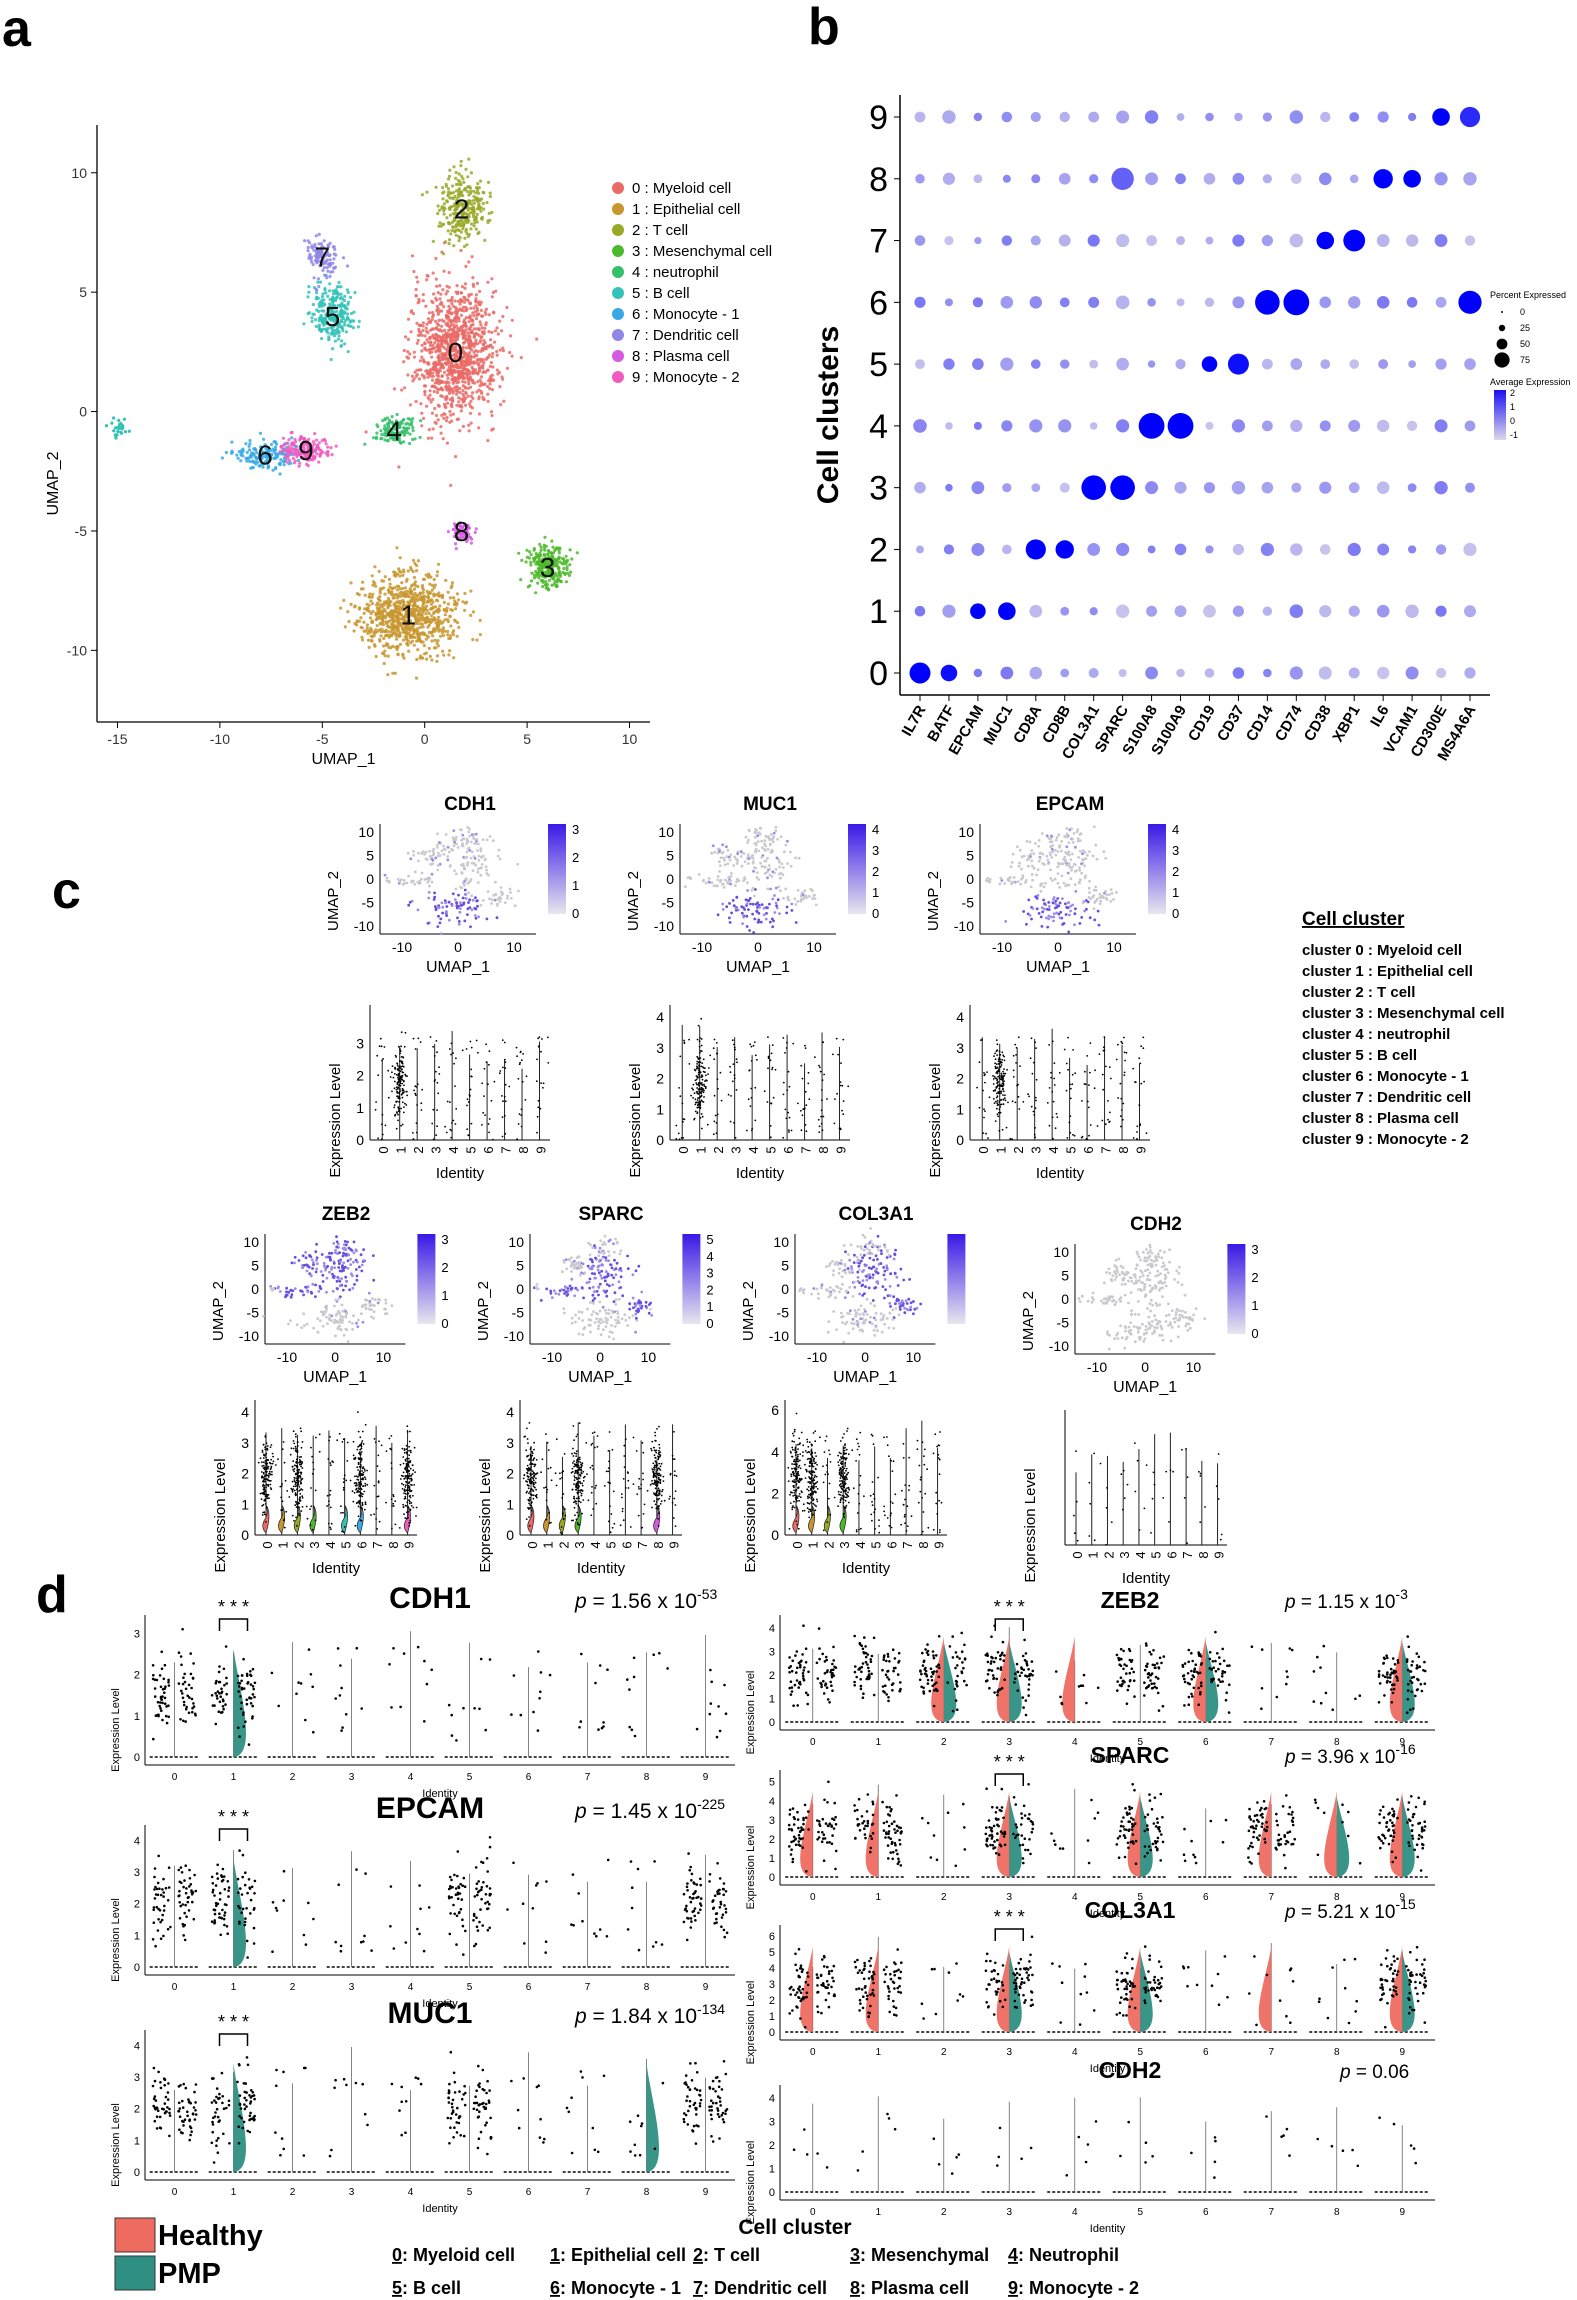 Image resolution: width=1577 pixels, height=2300 pixels. I want to click on dot-9-XBP1, so click(1354, 117).